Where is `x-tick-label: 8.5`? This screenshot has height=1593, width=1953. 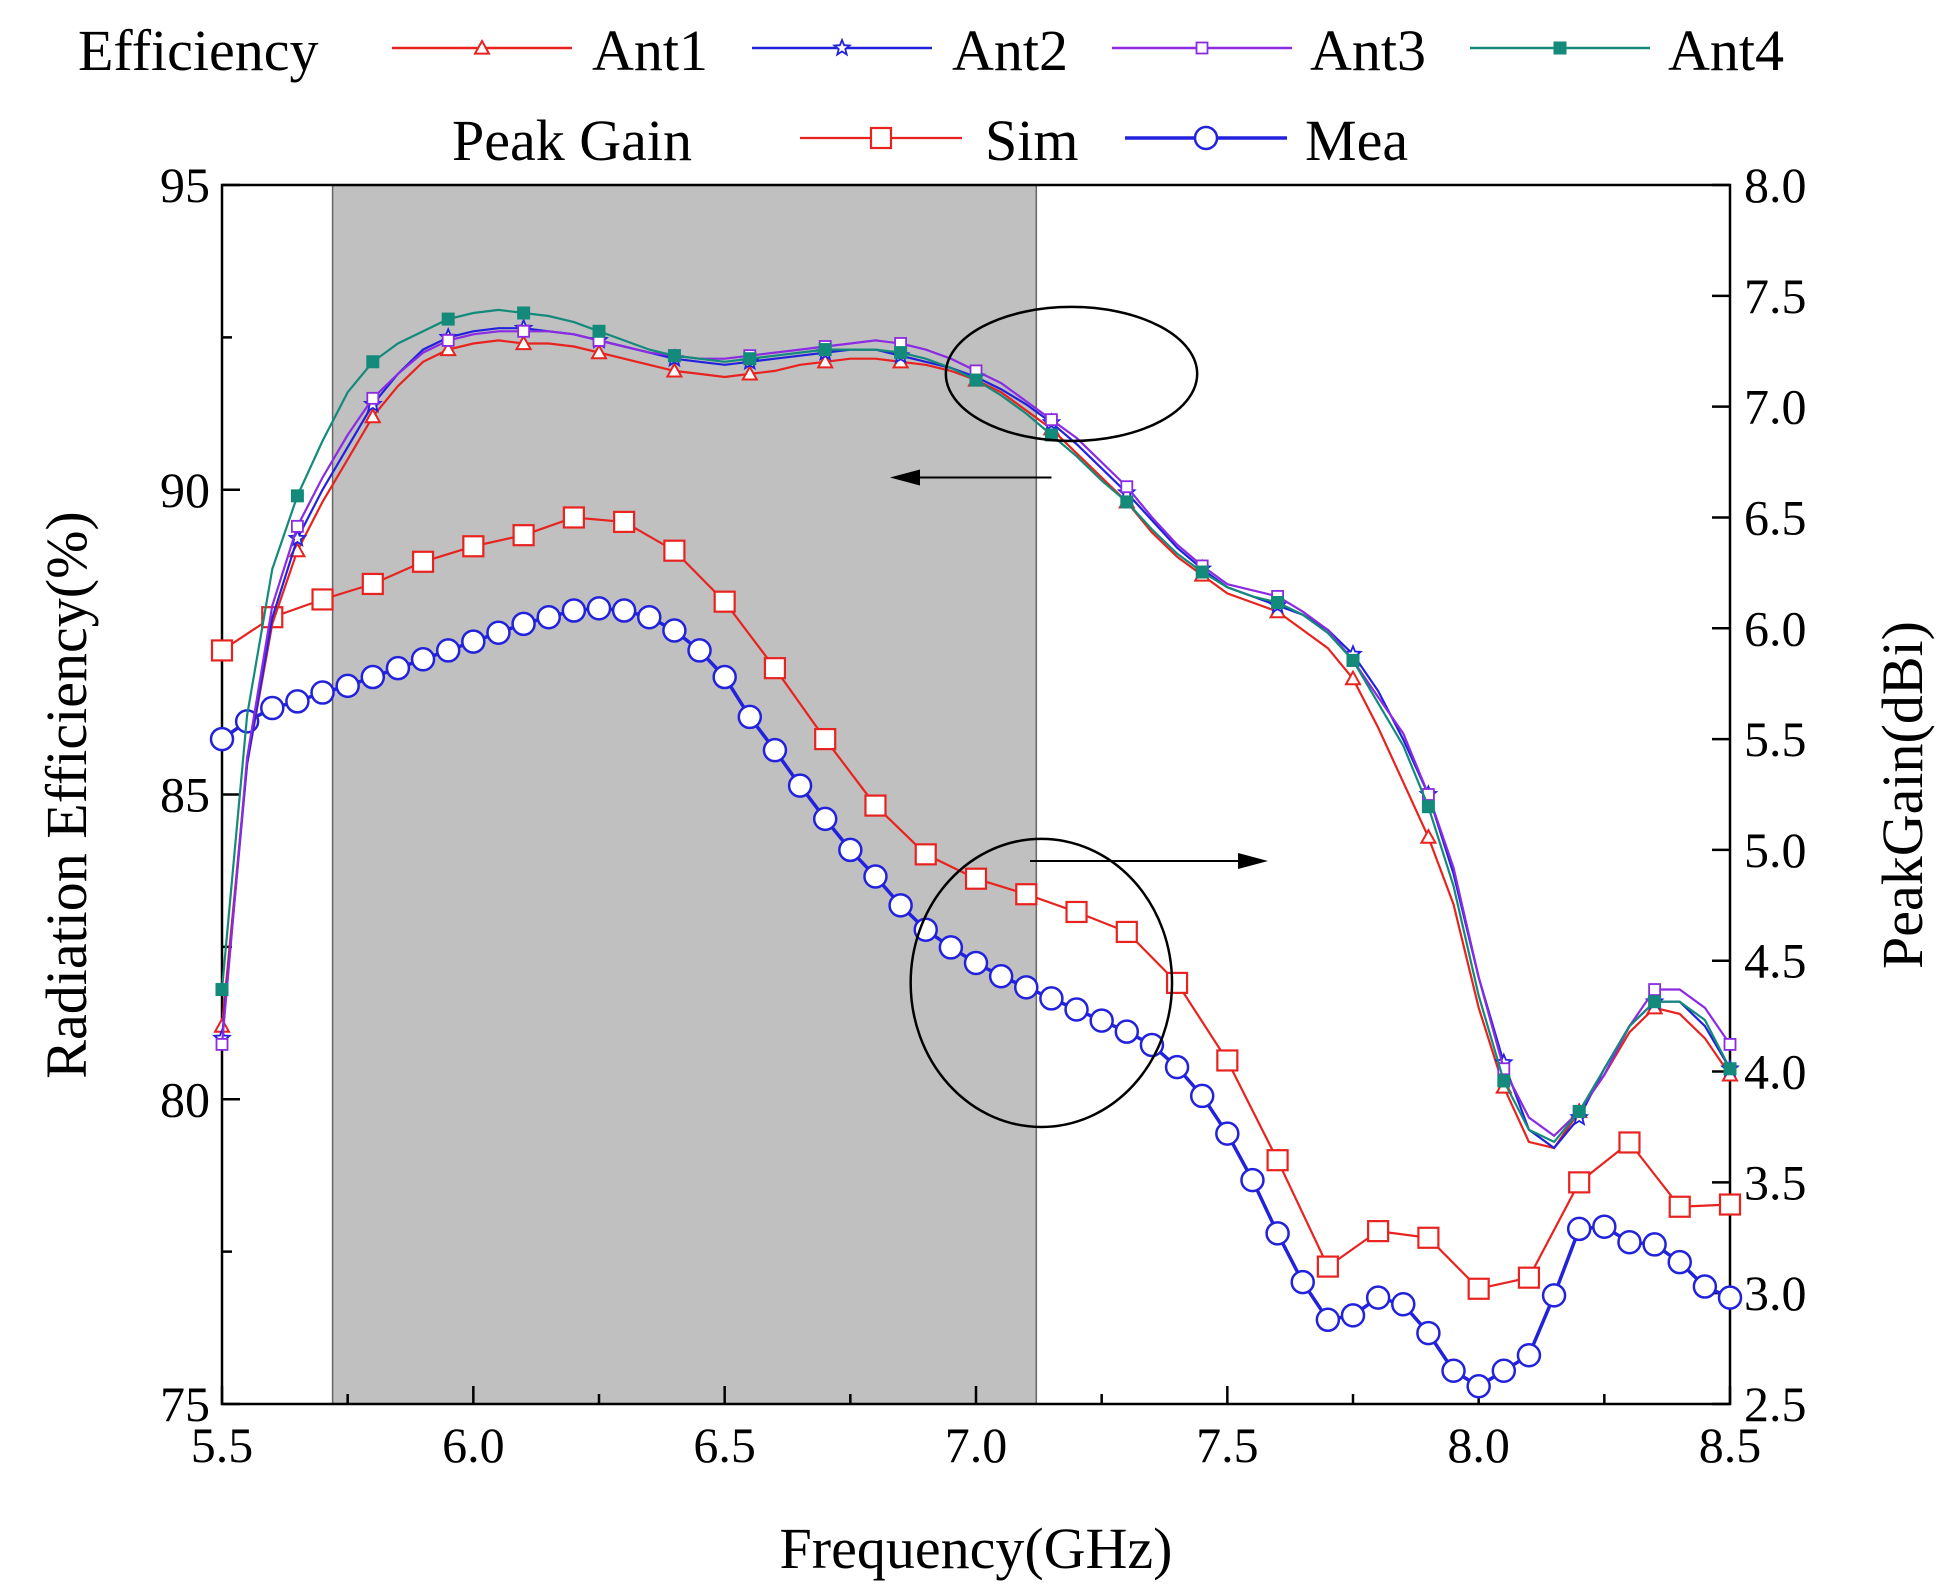
x-tick-label: 8.5 is located at coordinates (1730, 1445).